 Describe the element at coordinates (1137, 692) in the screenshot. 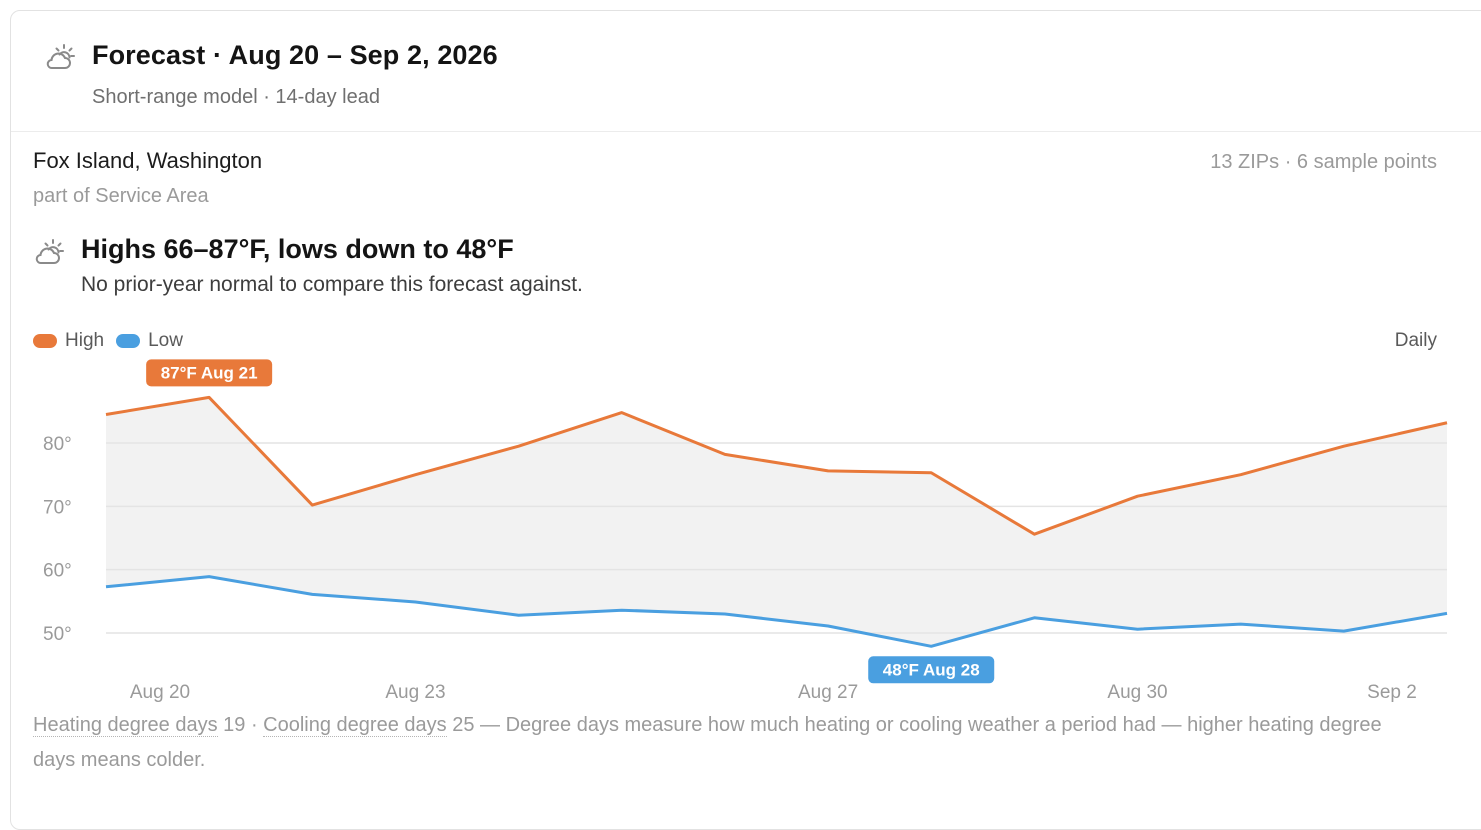

I see `x-tick-label: Aug 30` at that location.